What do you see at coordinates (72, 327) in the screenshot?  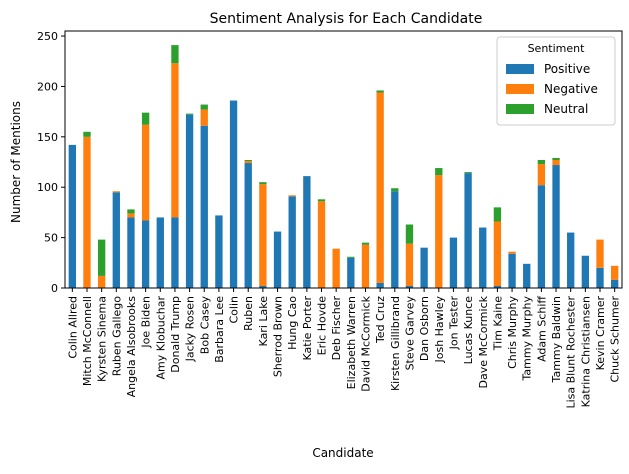 I see `x-tick-label: Colin Allred` at bounding box center [72, 327].